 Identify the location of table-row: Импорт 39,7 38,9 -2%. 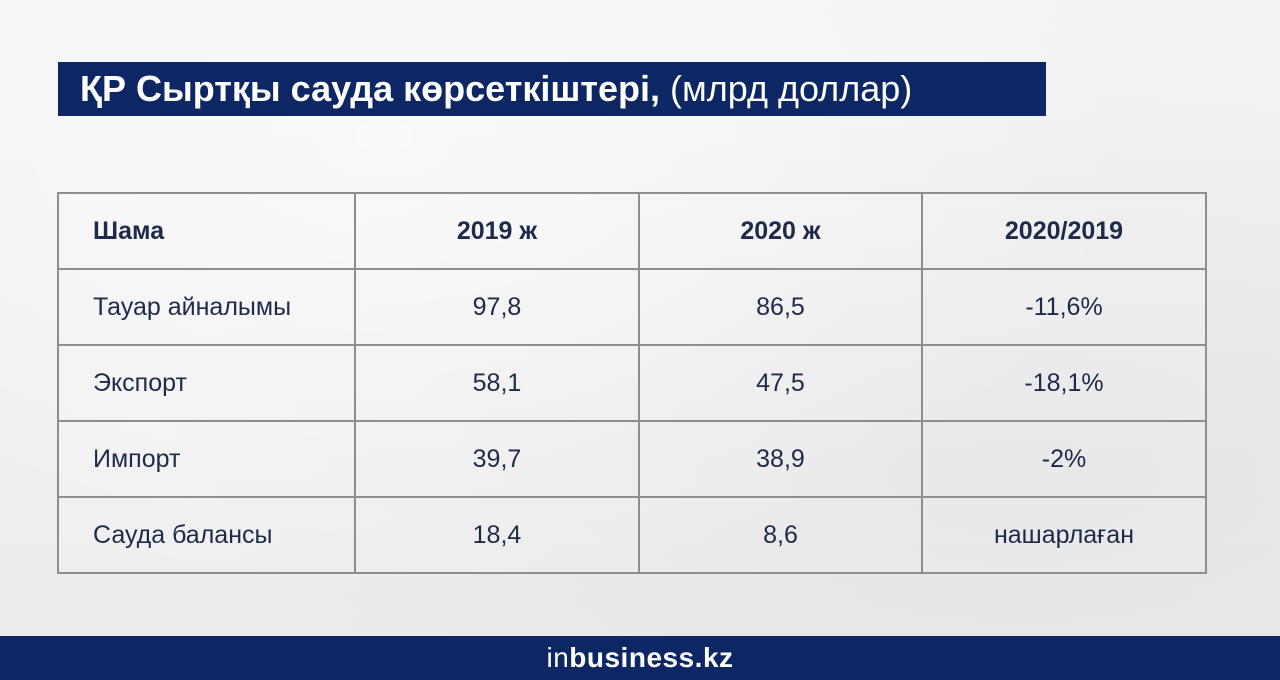
(632, 459).